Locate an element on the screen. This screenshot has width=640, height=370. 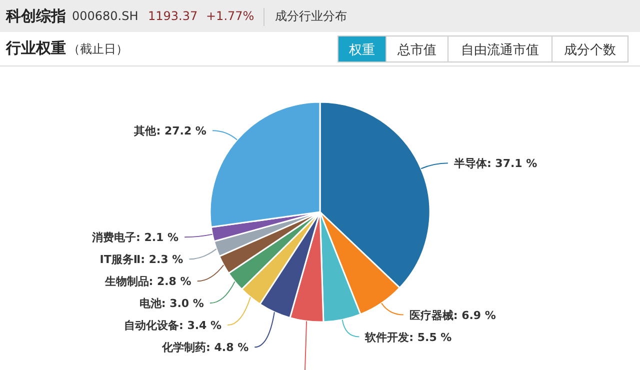
slice-label: 医疗器械: 6.9 % is located at coordinates (452, 315).